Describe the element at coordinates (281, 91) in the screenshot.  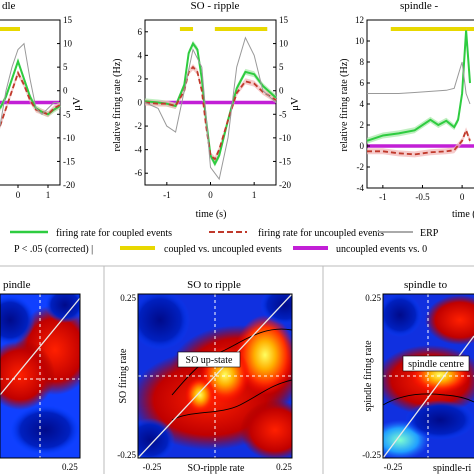
I see `top-middle-uv-tick-label: 0` at that location.